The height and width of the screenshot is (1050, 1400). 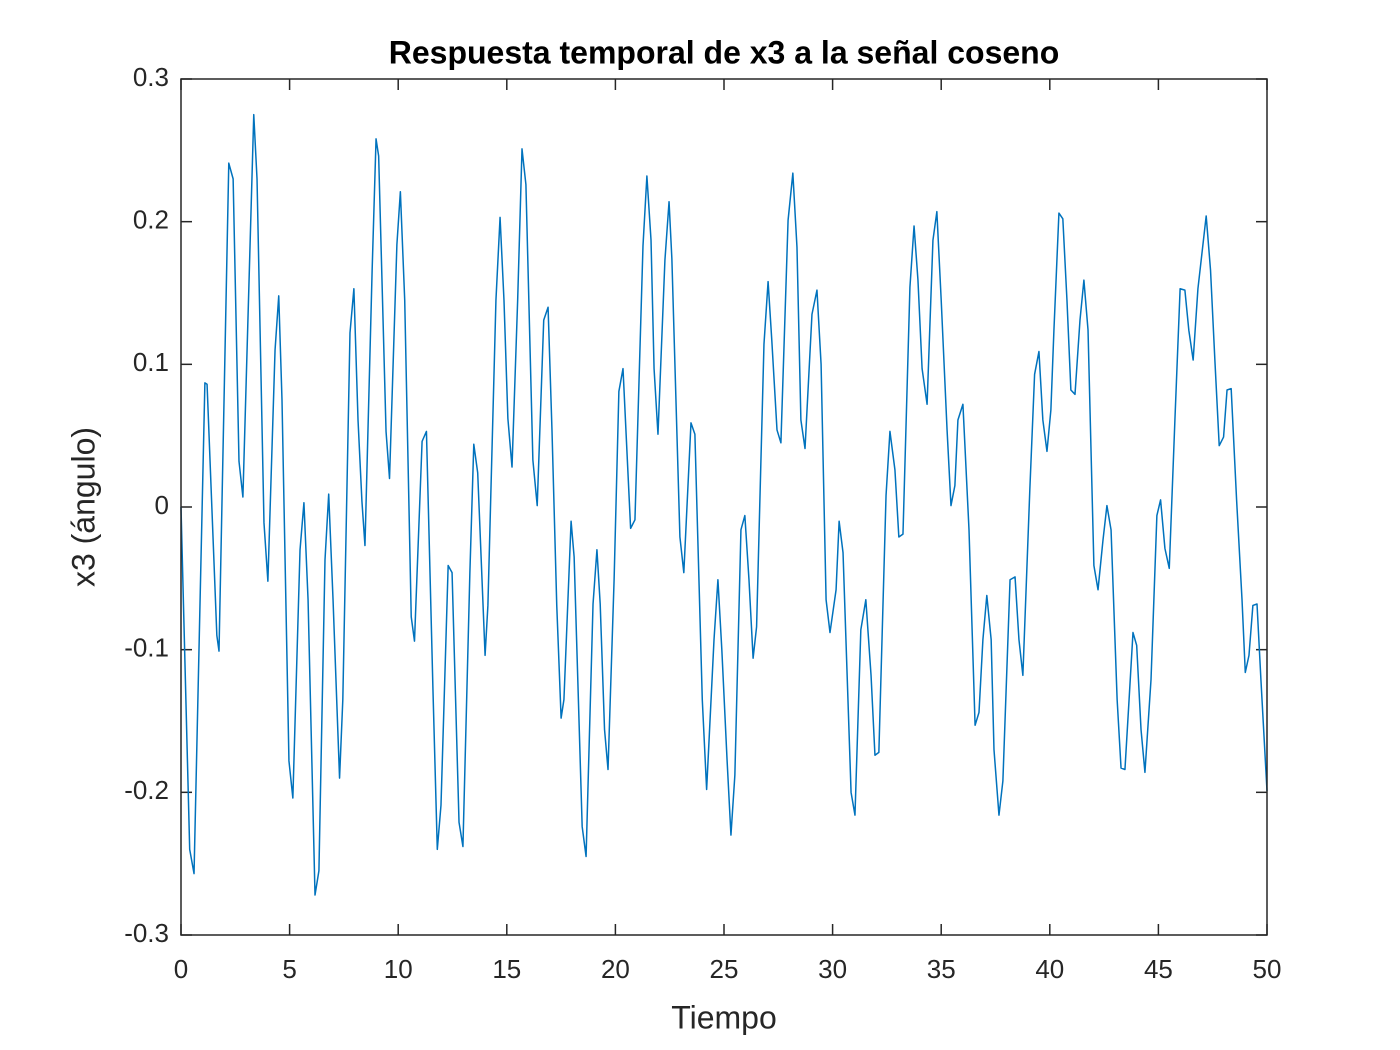 What do you see at coordinates (398, 969) in the screenshot?
I see `x-tick-label: 10` at bounding box center [398, 969].